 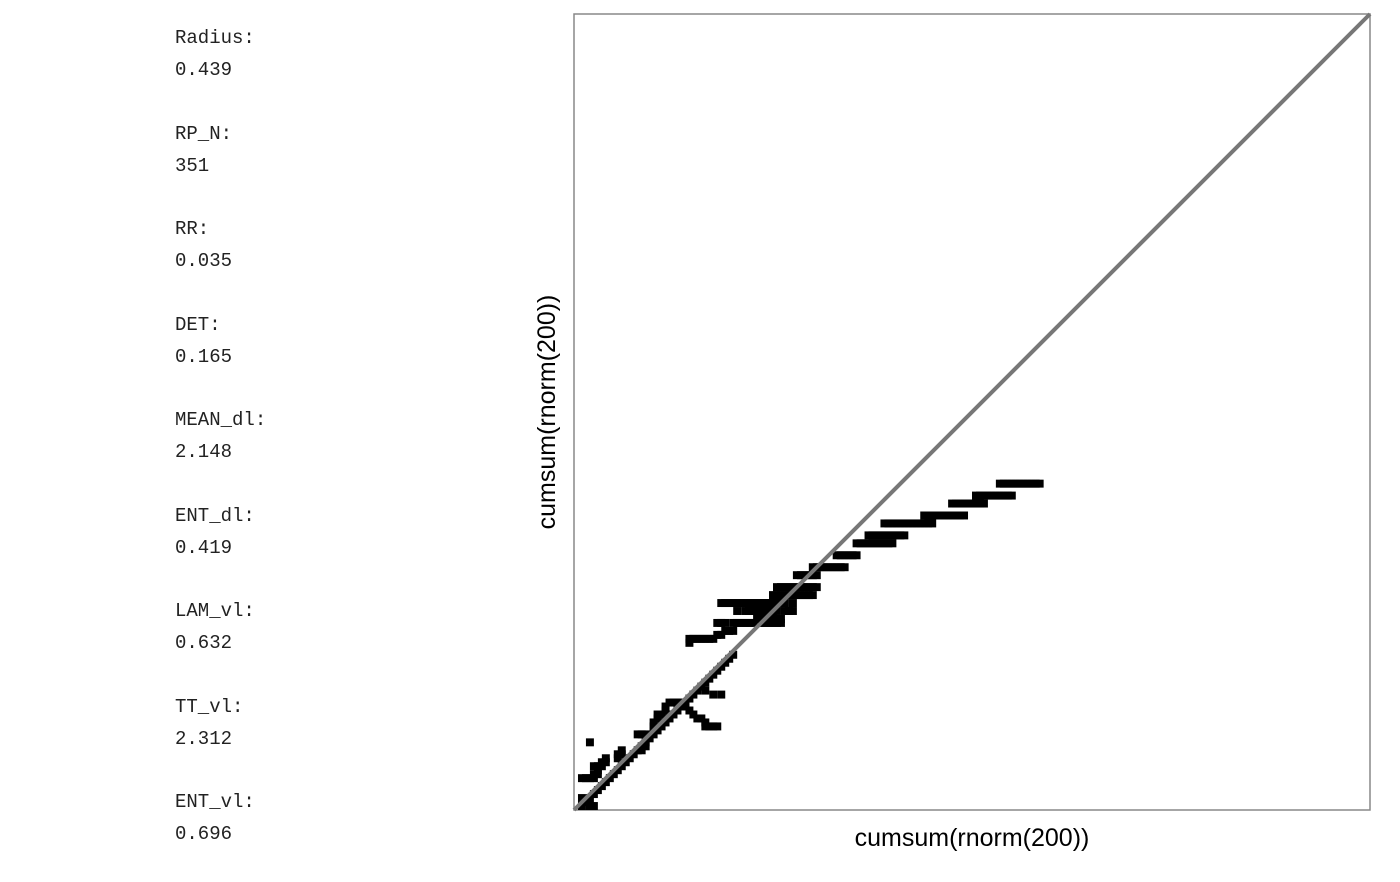 What do you see at coordinates (215, 611) in the screenshot?
I see `measure-label: LAM_vl:` at bounding box center [215, 611].